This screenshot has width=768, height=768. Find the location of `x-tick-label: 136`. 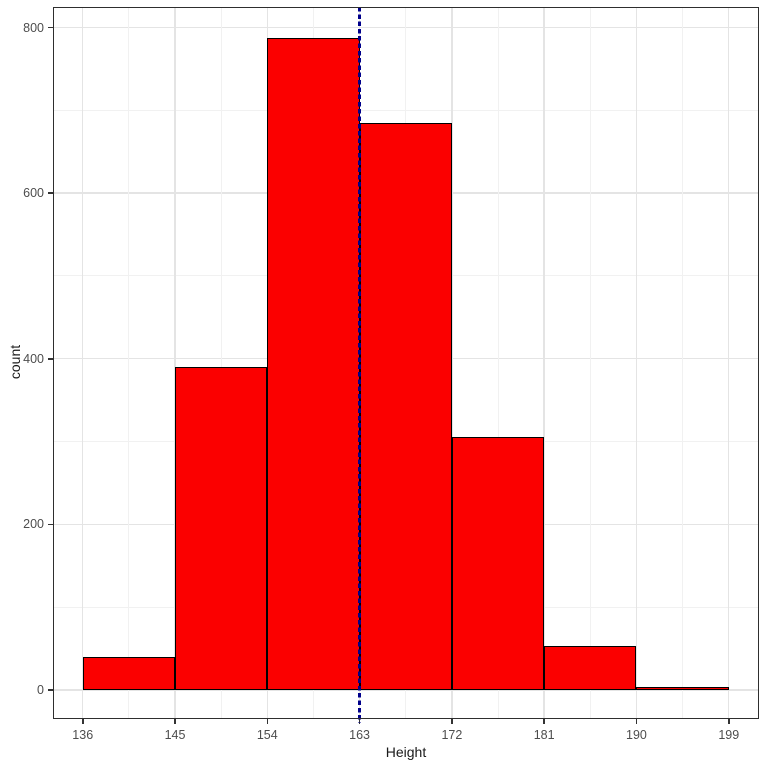

x-tick-label: 136 is located at coordinates (83, 735).